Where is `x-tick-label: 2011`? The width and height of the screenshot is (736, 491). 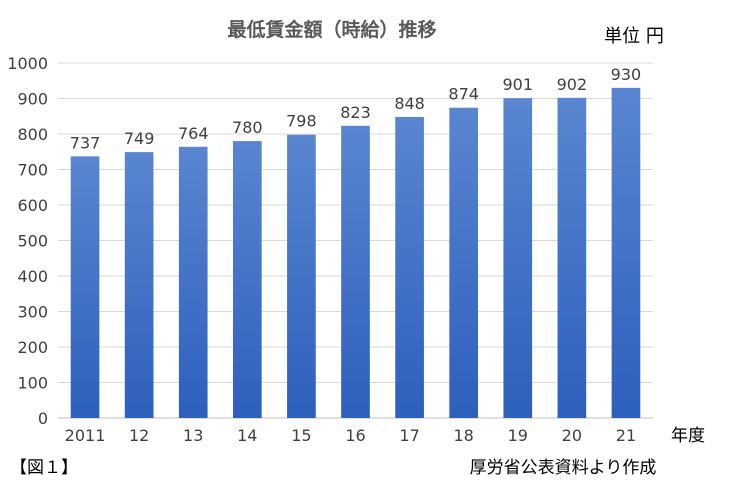 x-tick-label: 2011 is located at coordinates (85, 435).